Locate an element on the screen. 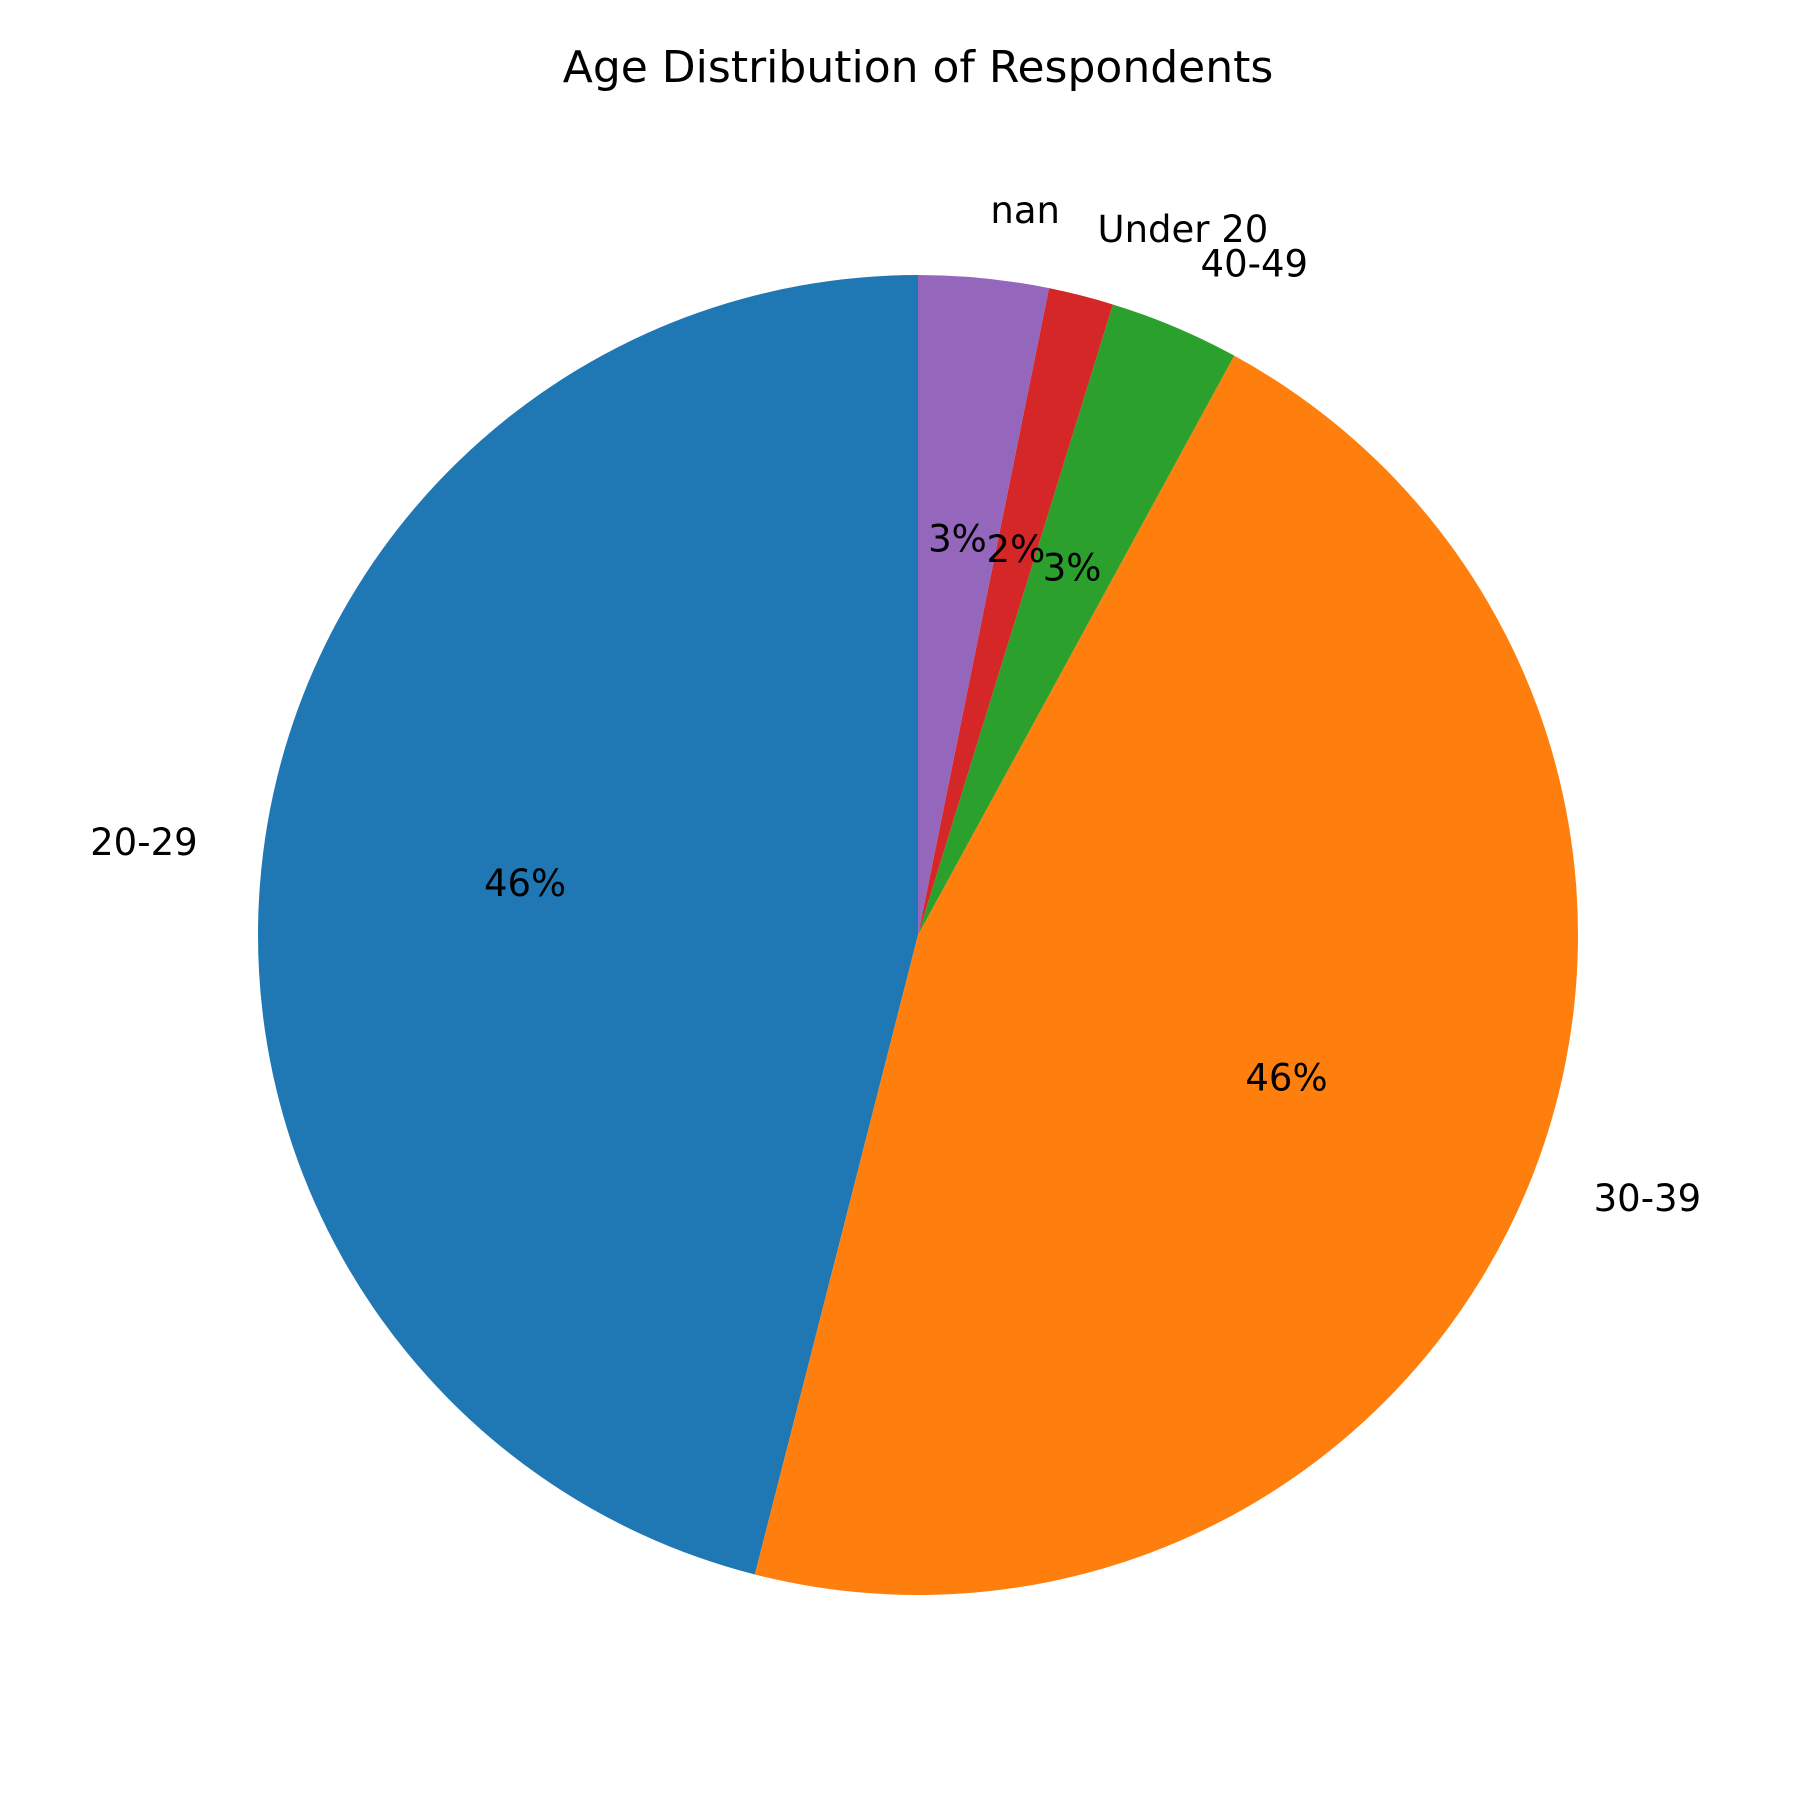 This screenshot has height=1805, width=1800. slice-label-2: 40-49 is located at coordinates (1255, 264).